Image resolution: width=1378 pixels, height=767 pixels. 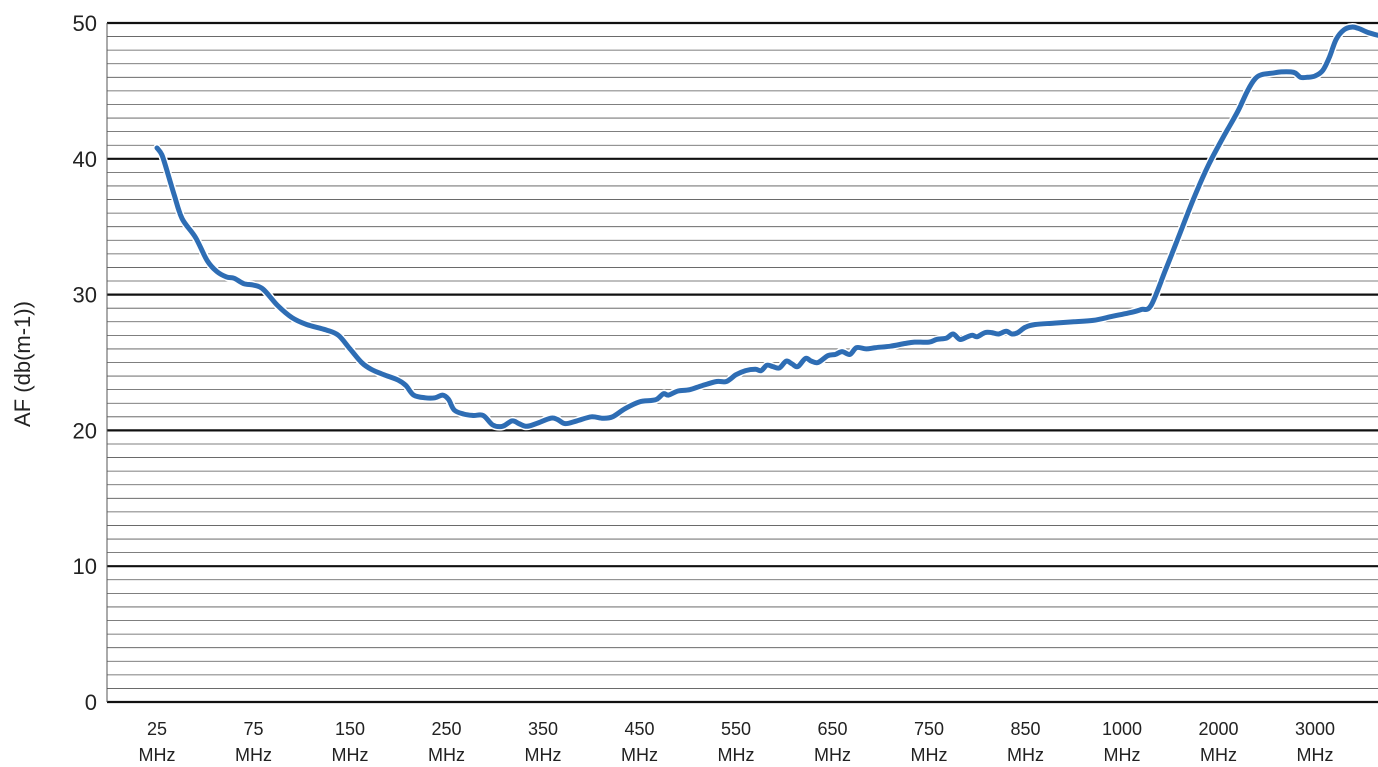 I want to click on x-tick-value: 2000, so click(x=1218, y=729).